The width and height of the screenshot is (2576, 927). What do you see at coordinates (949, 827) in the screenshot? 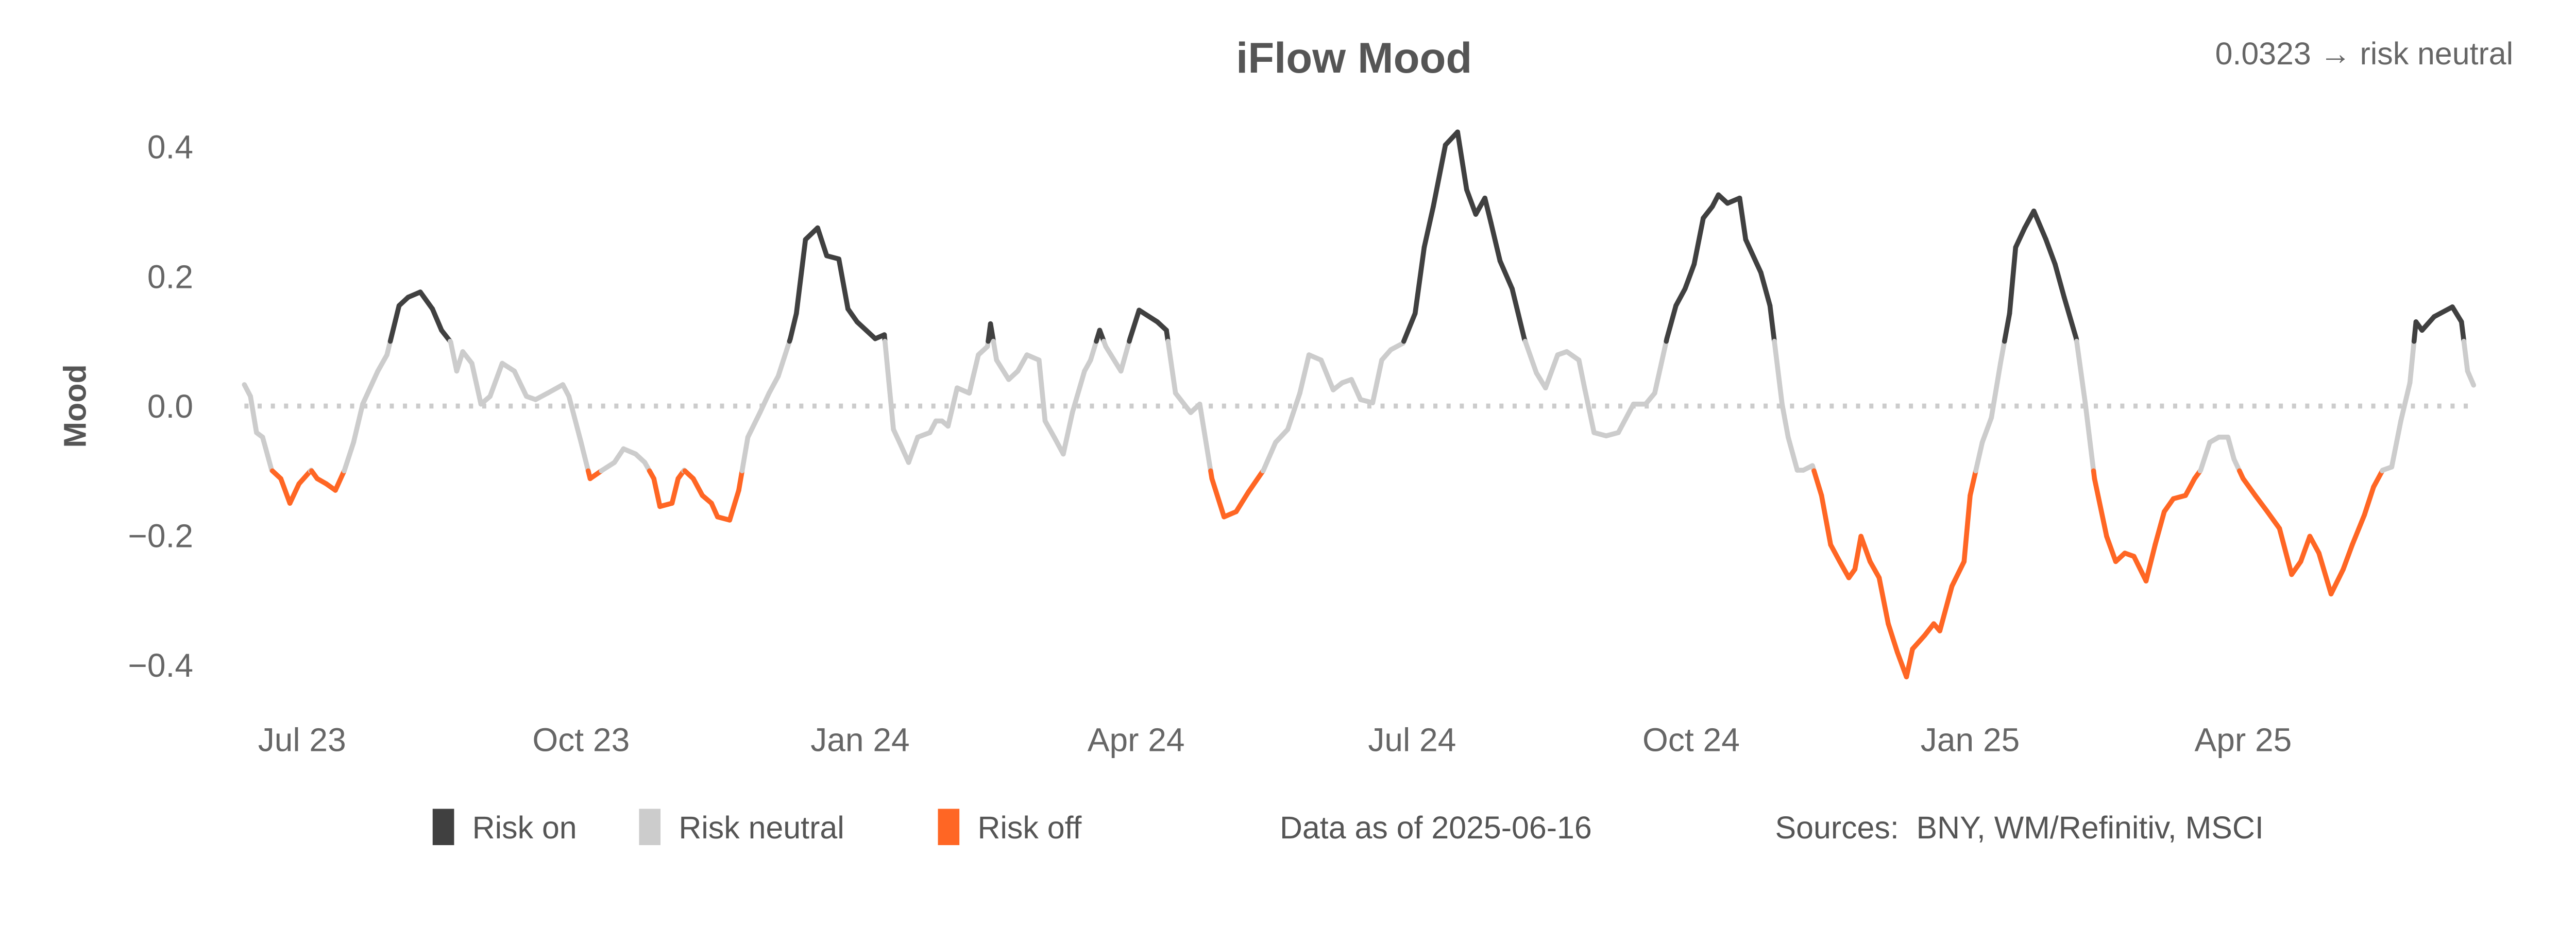
I see `legend-swatch-risk-off` at bounding box center [949, 827].